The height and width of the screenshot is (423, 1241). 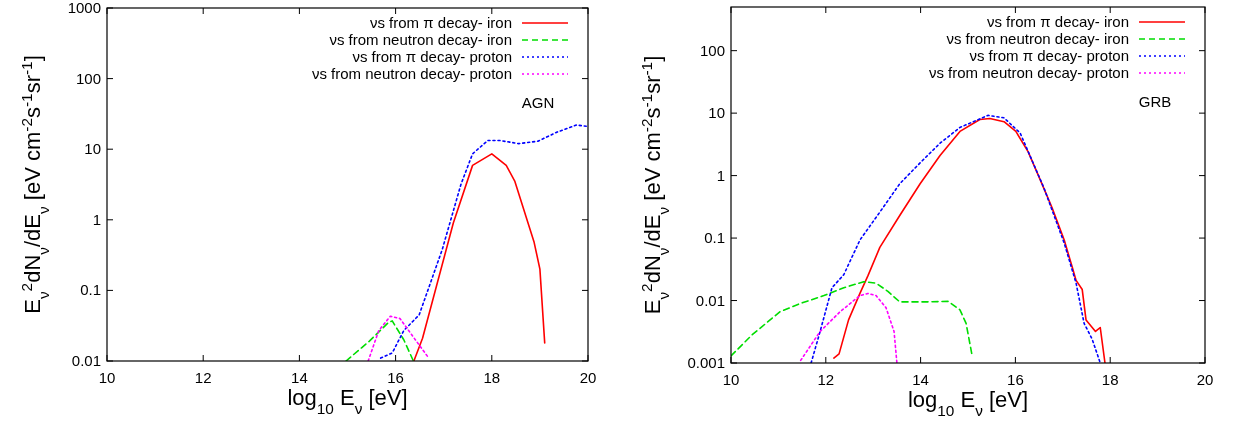 I want to click on annotation: GRB, so click(x=1155, y=101).